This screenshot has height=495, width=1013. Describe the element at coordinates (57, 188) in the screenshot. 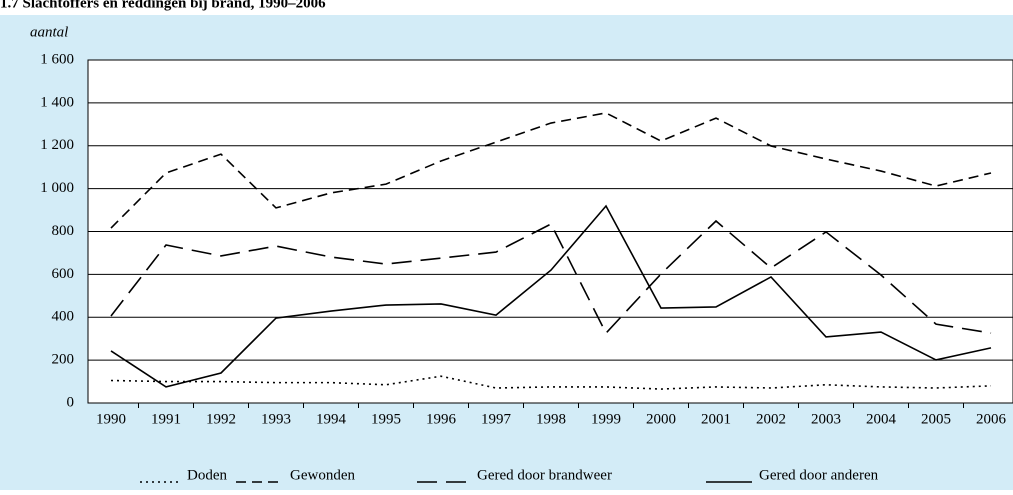

I see `y-tick-label: 1 000` at that location.